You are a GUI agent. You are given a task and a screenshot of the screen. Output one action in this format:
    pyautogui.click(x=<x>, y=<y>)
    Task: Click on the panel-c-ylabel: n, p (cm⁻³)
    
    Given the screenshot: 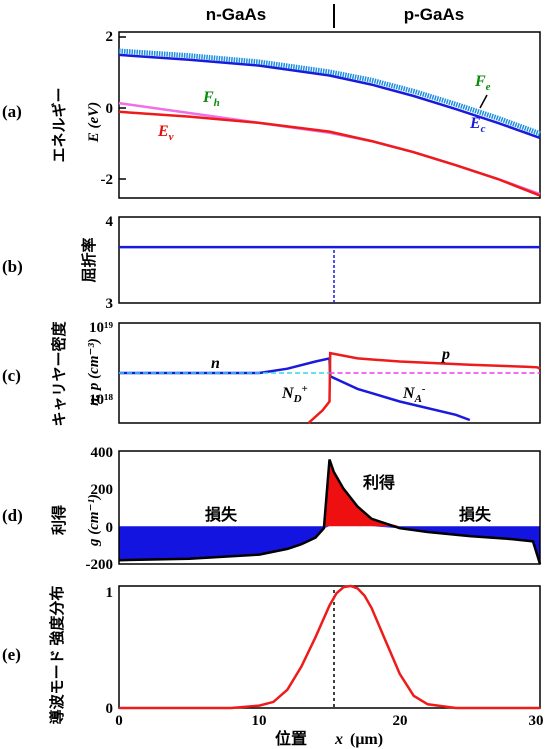 What is the action you would take?
    pyautogui.click(x=94, y=372)
    